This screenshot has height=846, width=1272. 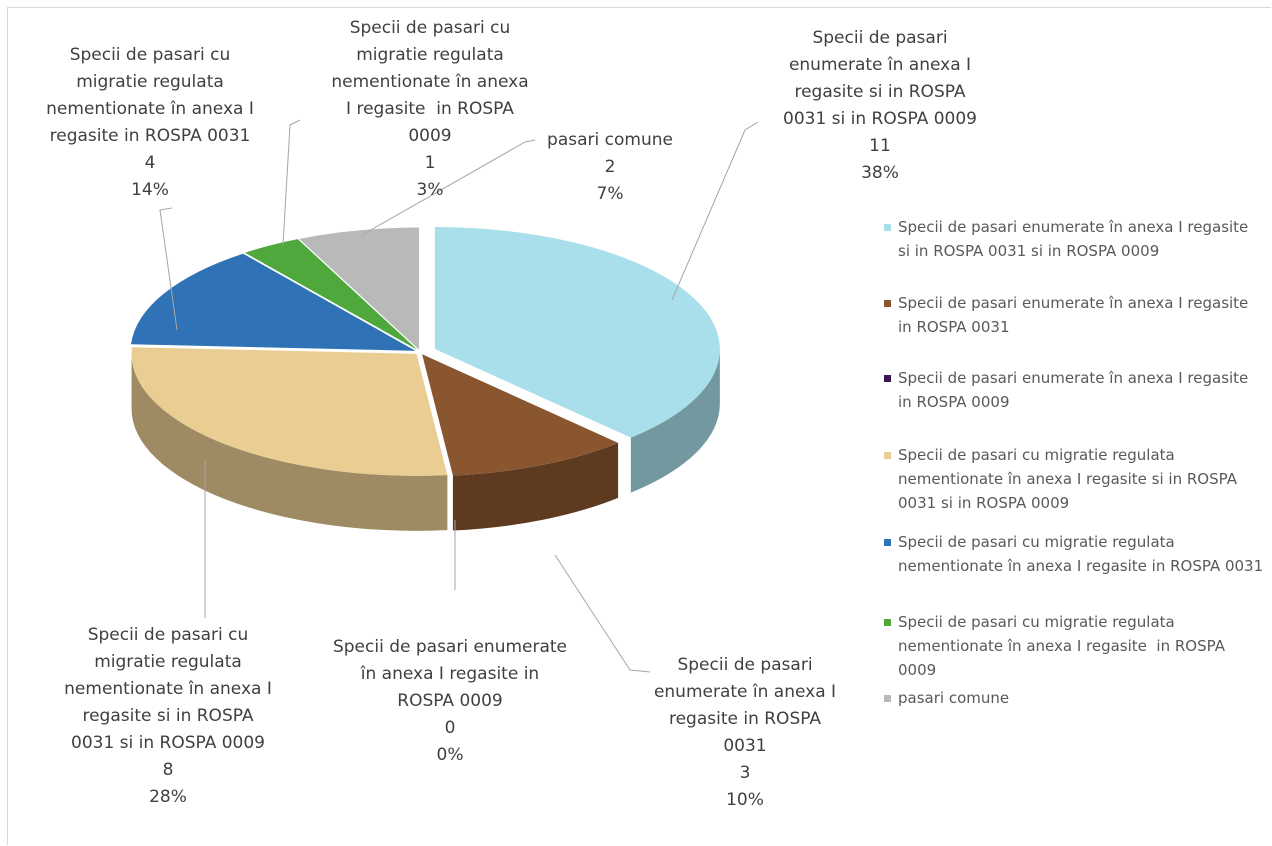 I want to click on legend-label: pasari comune, so click(x=954, y=698).